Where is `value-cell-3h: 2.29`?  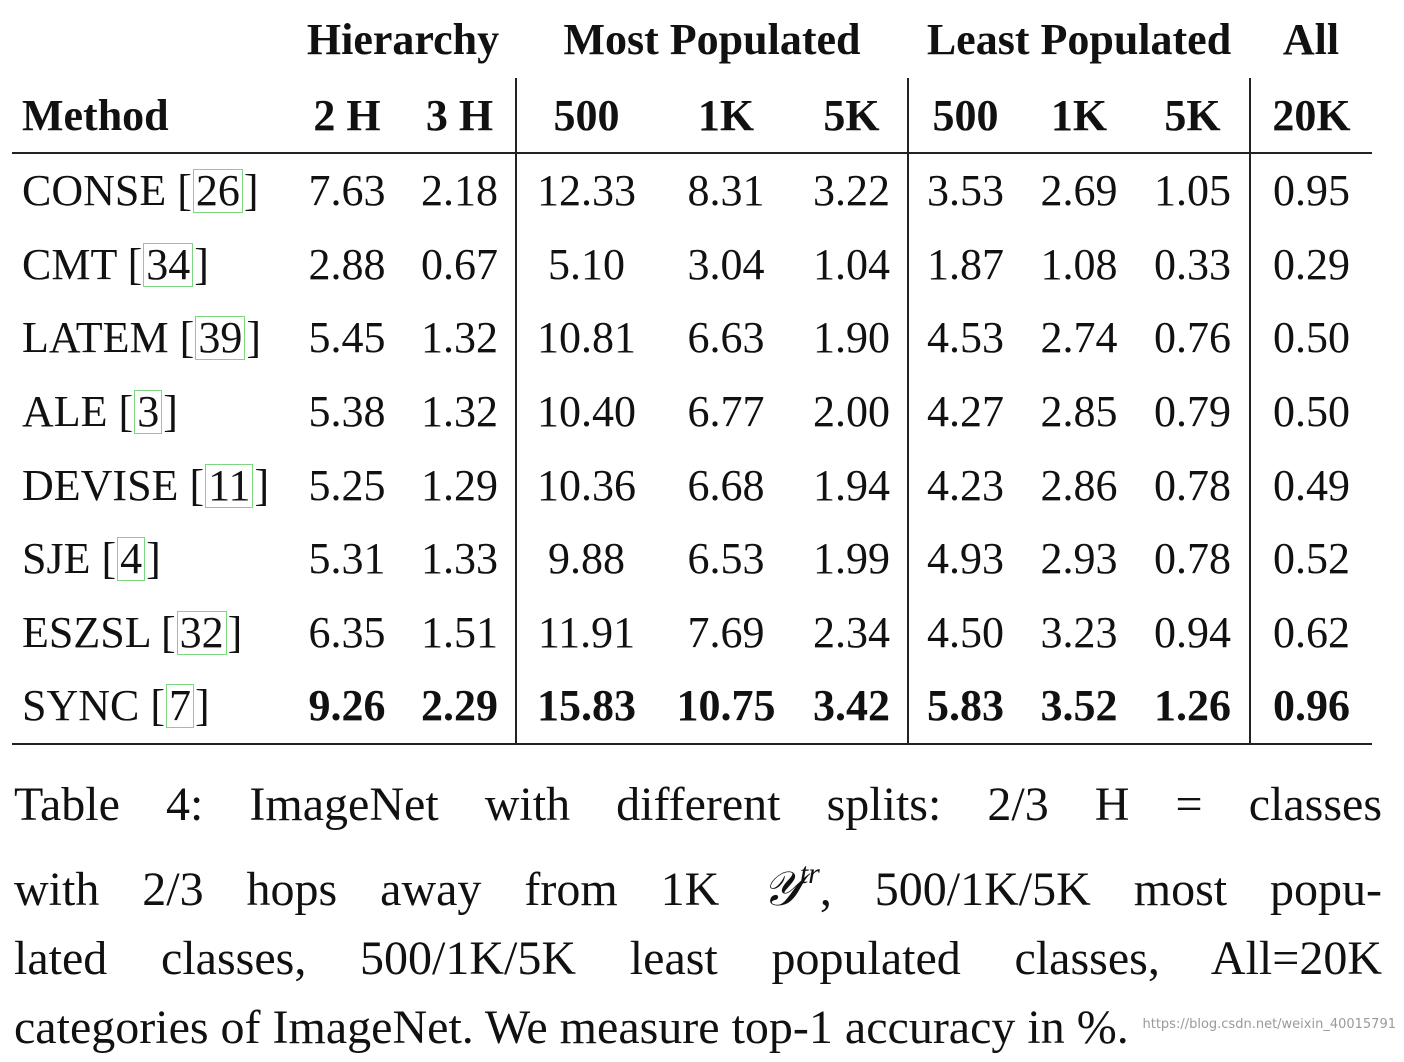
value-cell-3h: 2.29 is located at coordinates (460, 707).